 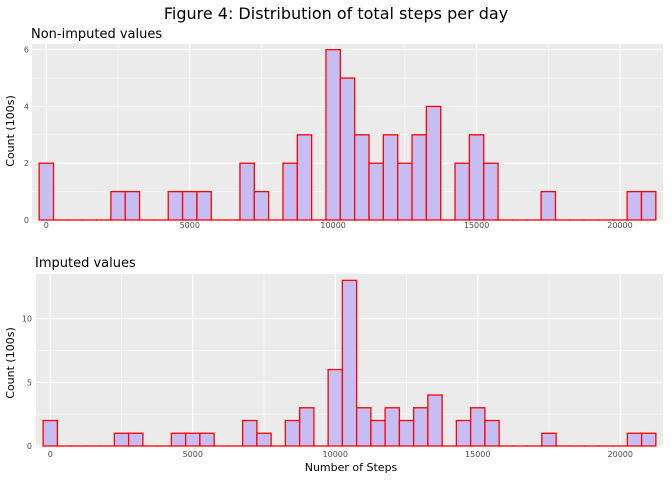 I want to click on panel-1-ylabel: Count (100s), so click(x=10, y=130).